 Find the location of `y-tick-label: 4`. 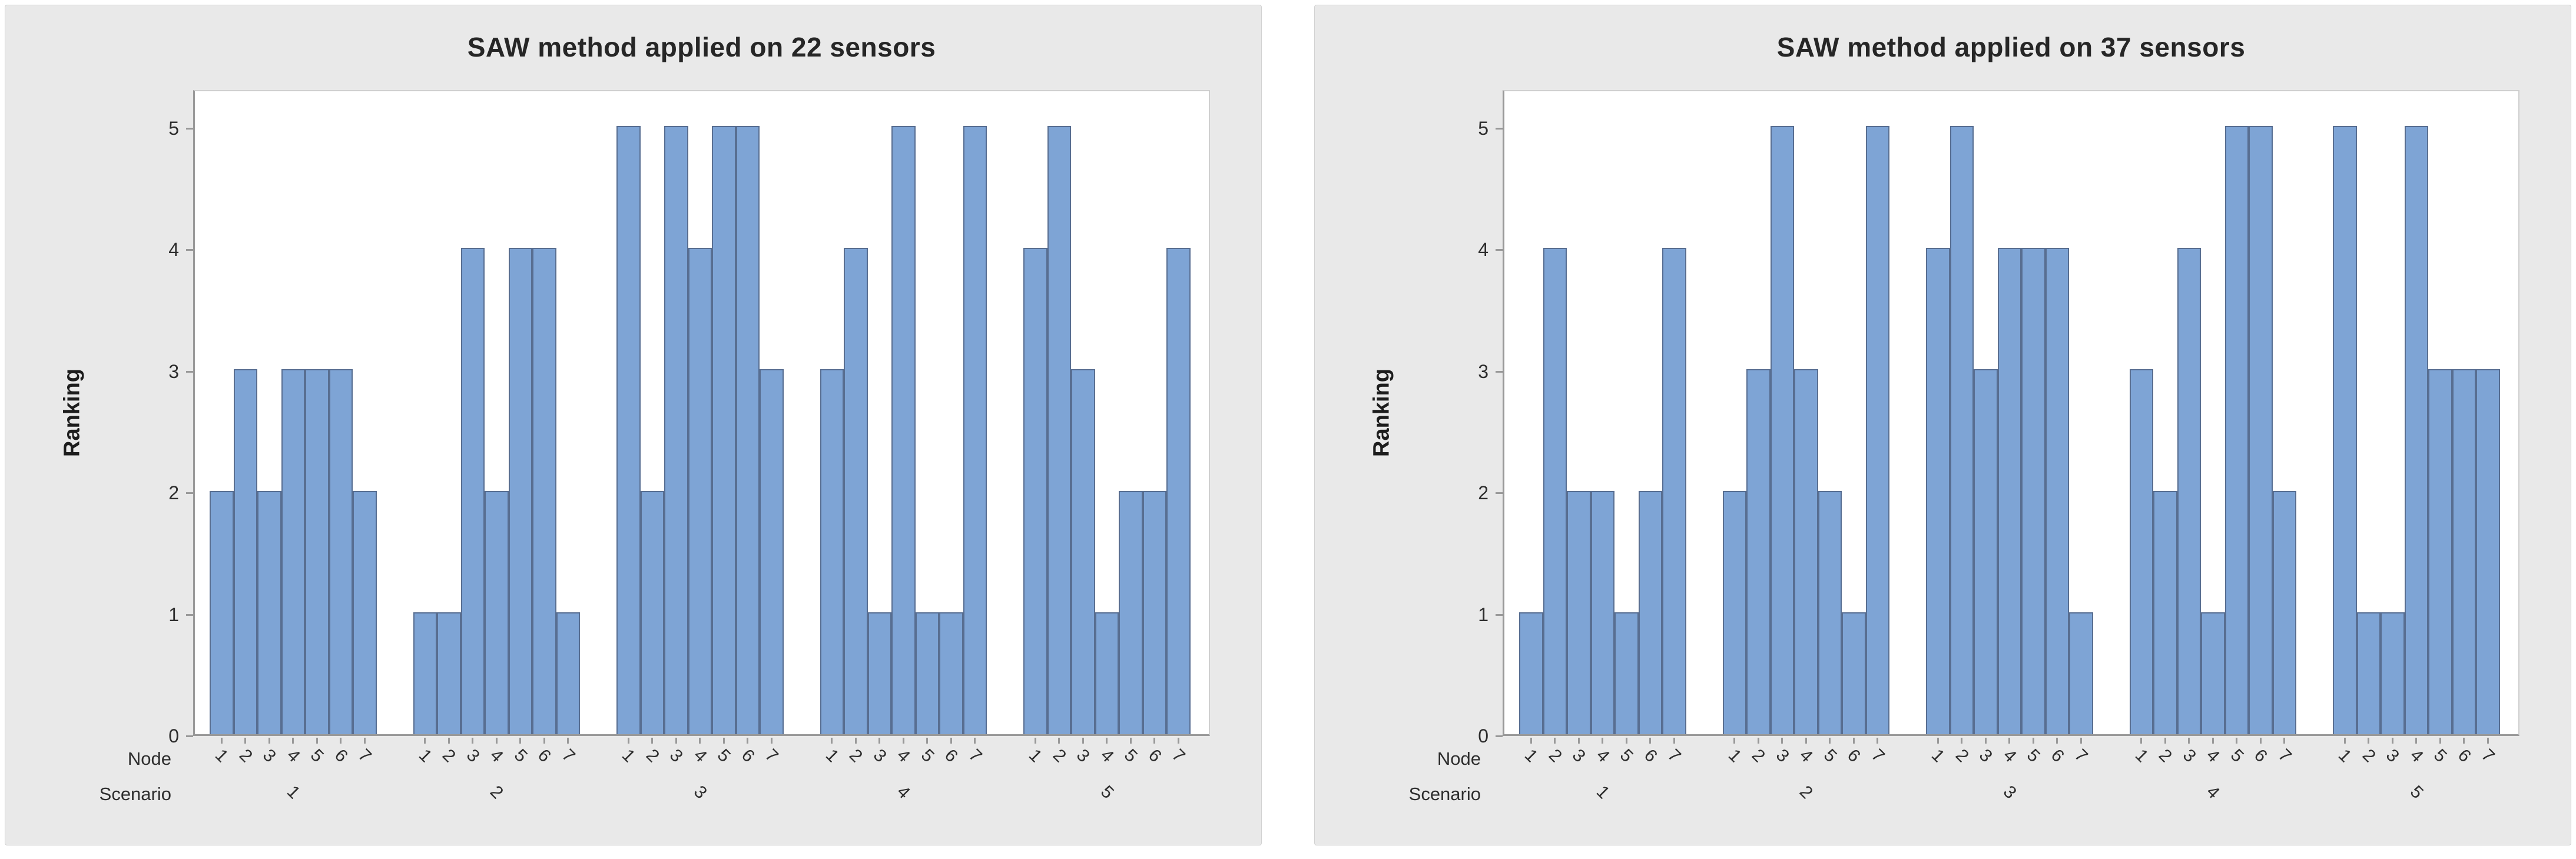

y-tick-label: 4 is located at coordinates (173, 249).